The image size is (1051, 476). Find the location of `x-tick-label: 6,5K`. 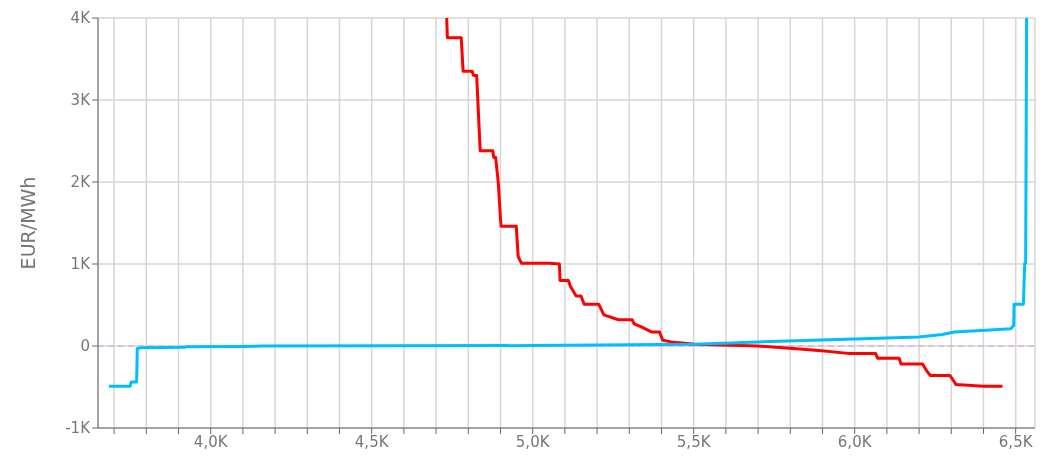

x-tick-label: 6,5K is located at coordinates (1016, 441).